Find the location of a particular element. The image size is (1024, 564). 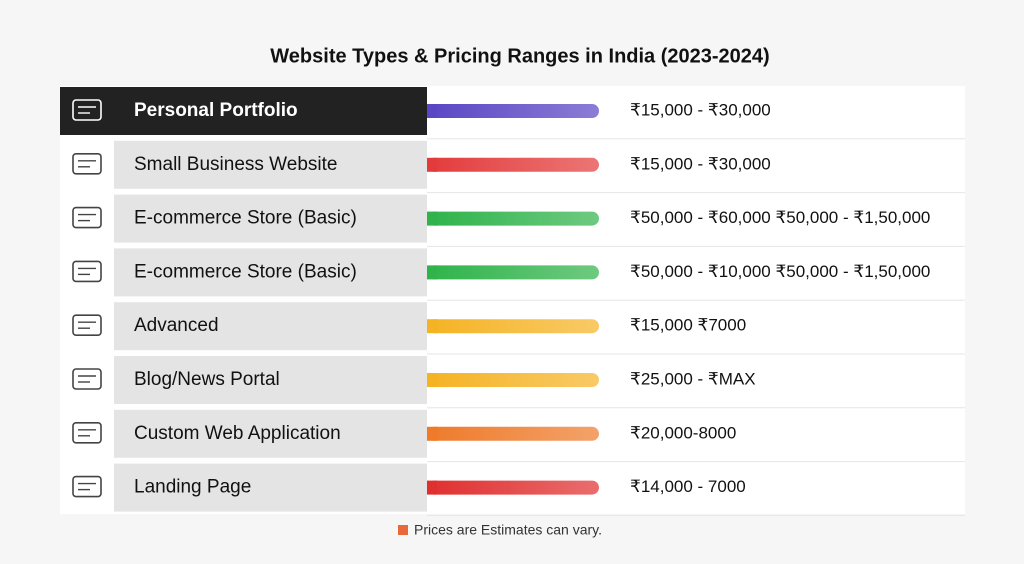

price-range: ₹50,000 - ₹10,000 ₹50,000 - ₹1,50,000 is located at coordinates (780, 271).